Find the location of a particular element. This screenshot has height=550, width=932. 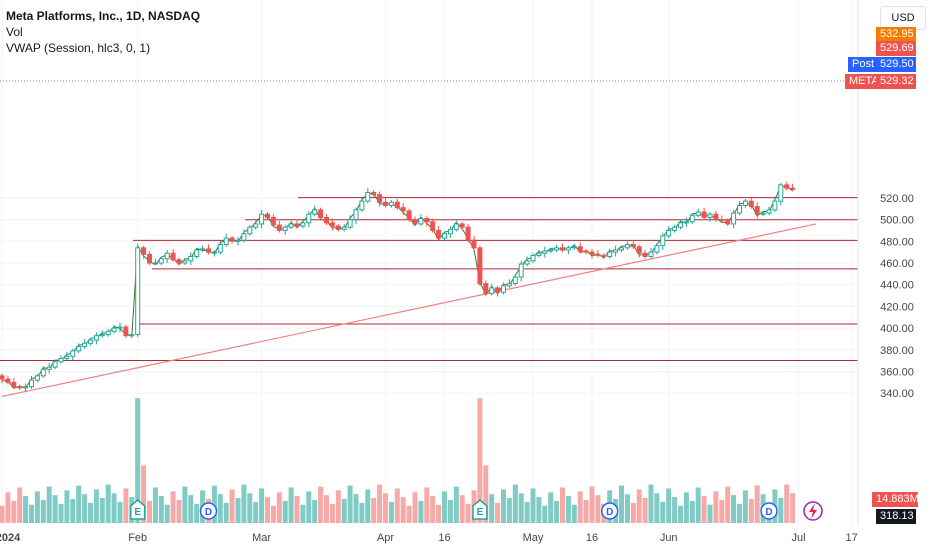

time-tick-label: Jul is located at coordinates (798, 538).